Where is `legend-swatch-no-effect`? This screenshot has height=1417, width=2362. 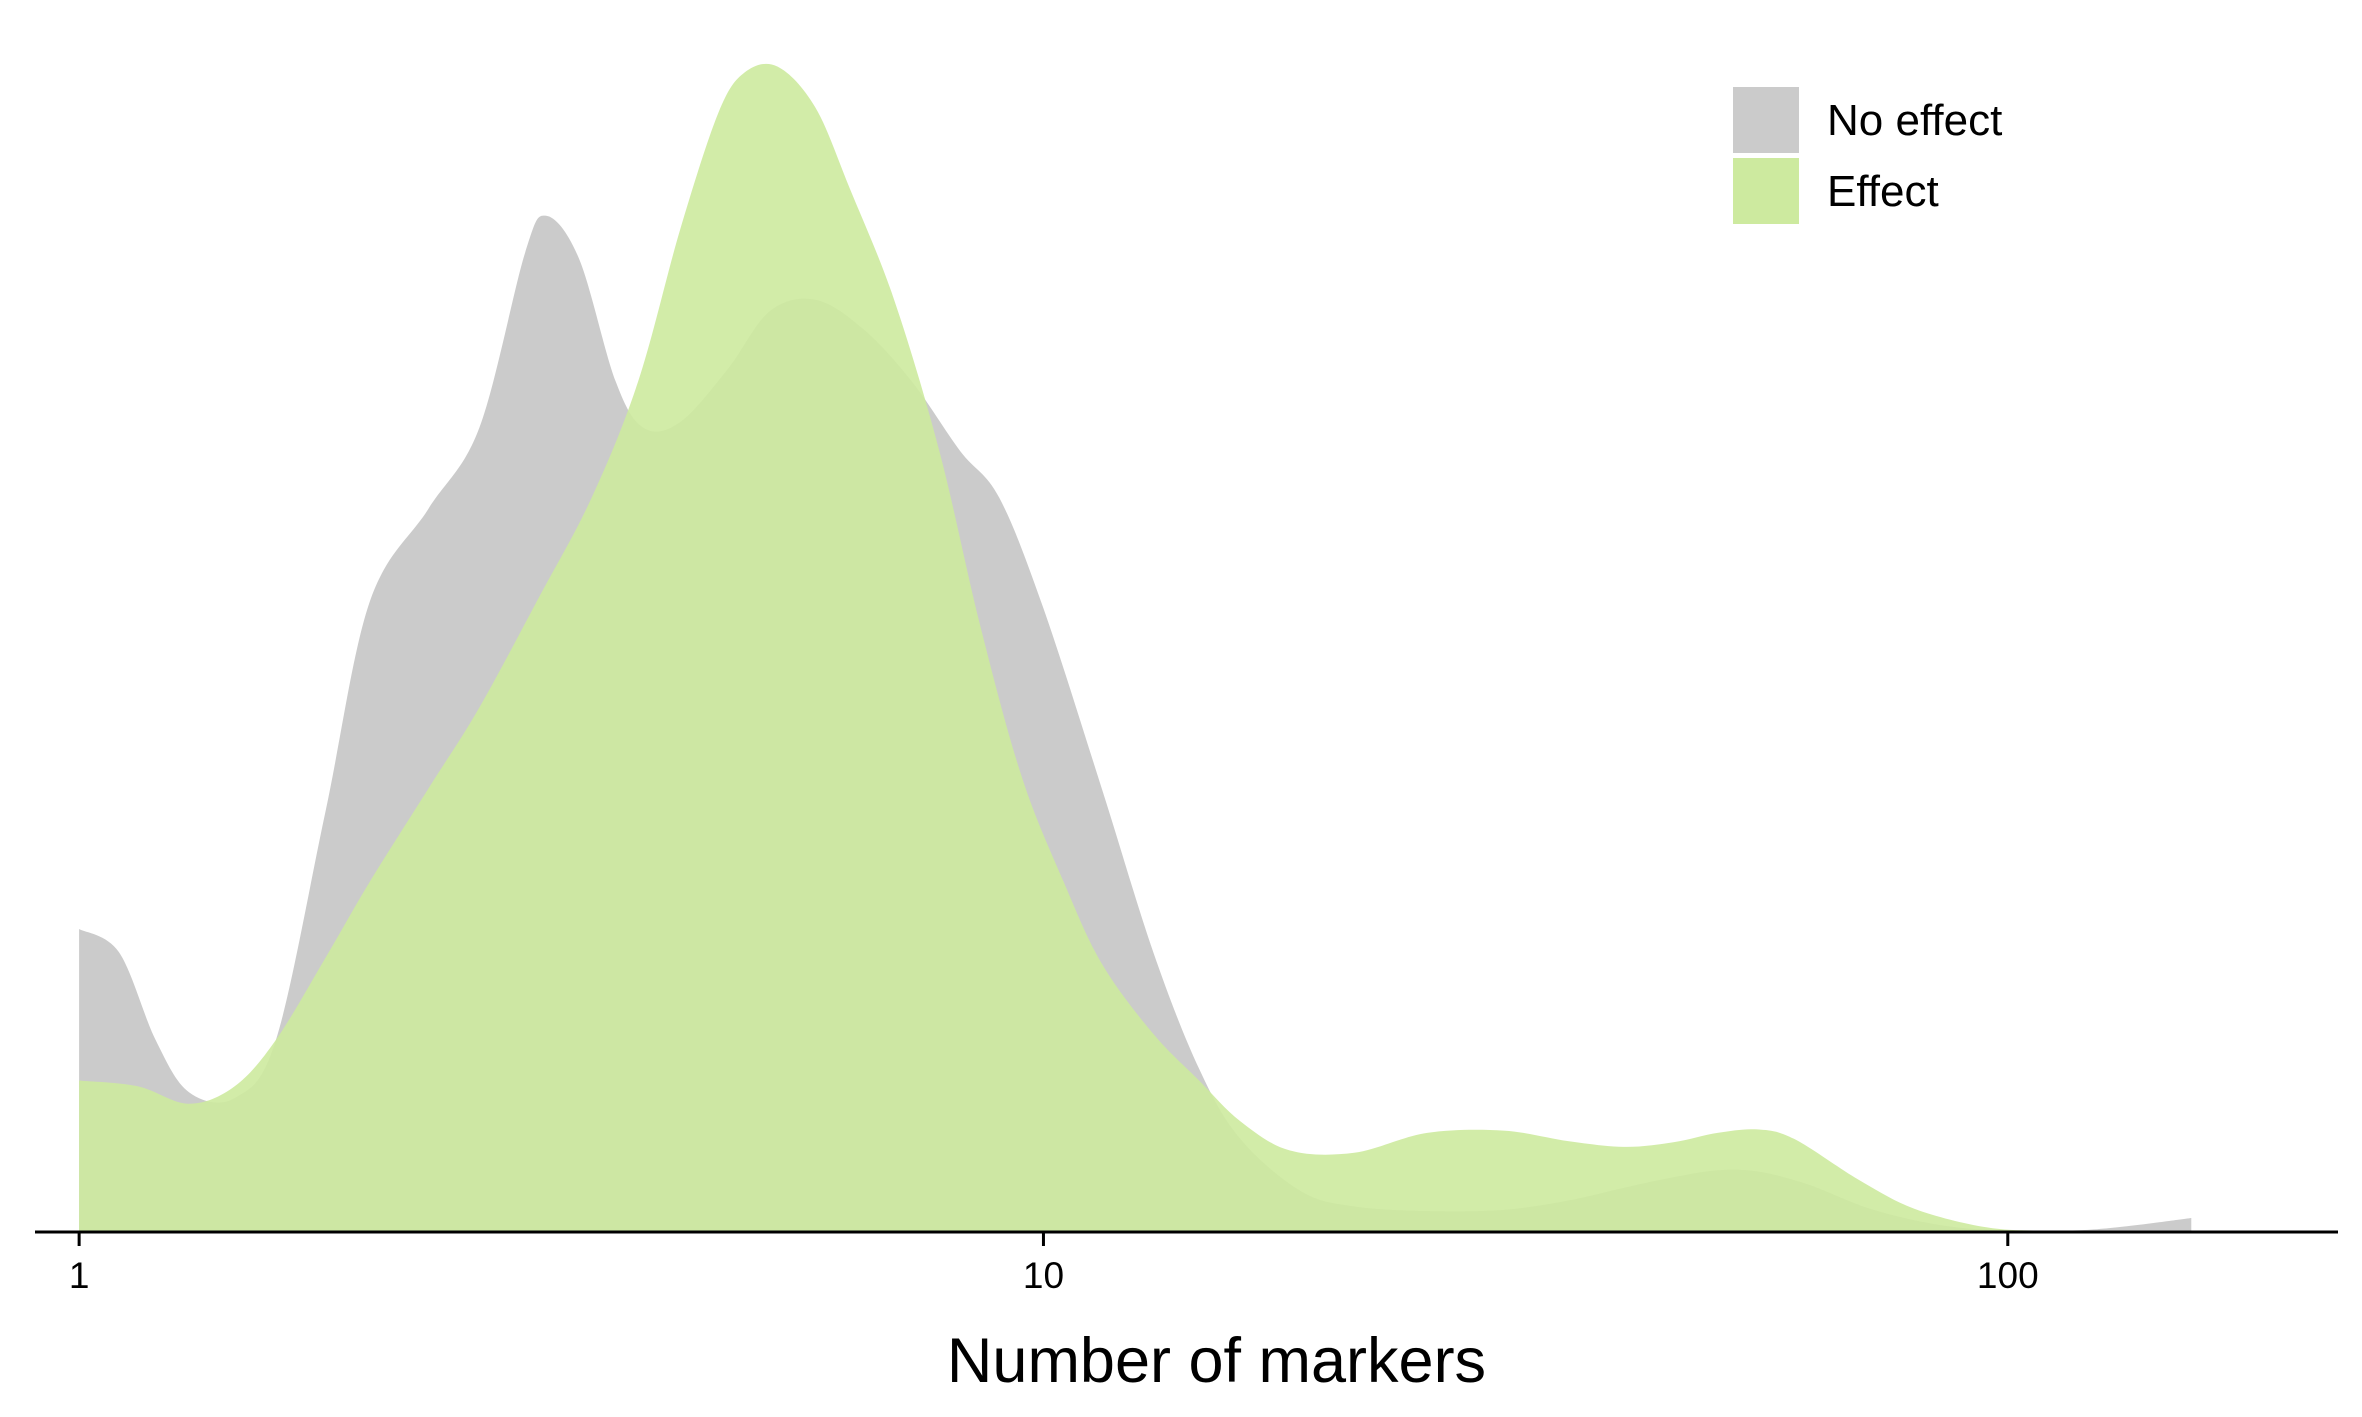
legend-swatch-no-effect is located at coordinates (1766, 120).